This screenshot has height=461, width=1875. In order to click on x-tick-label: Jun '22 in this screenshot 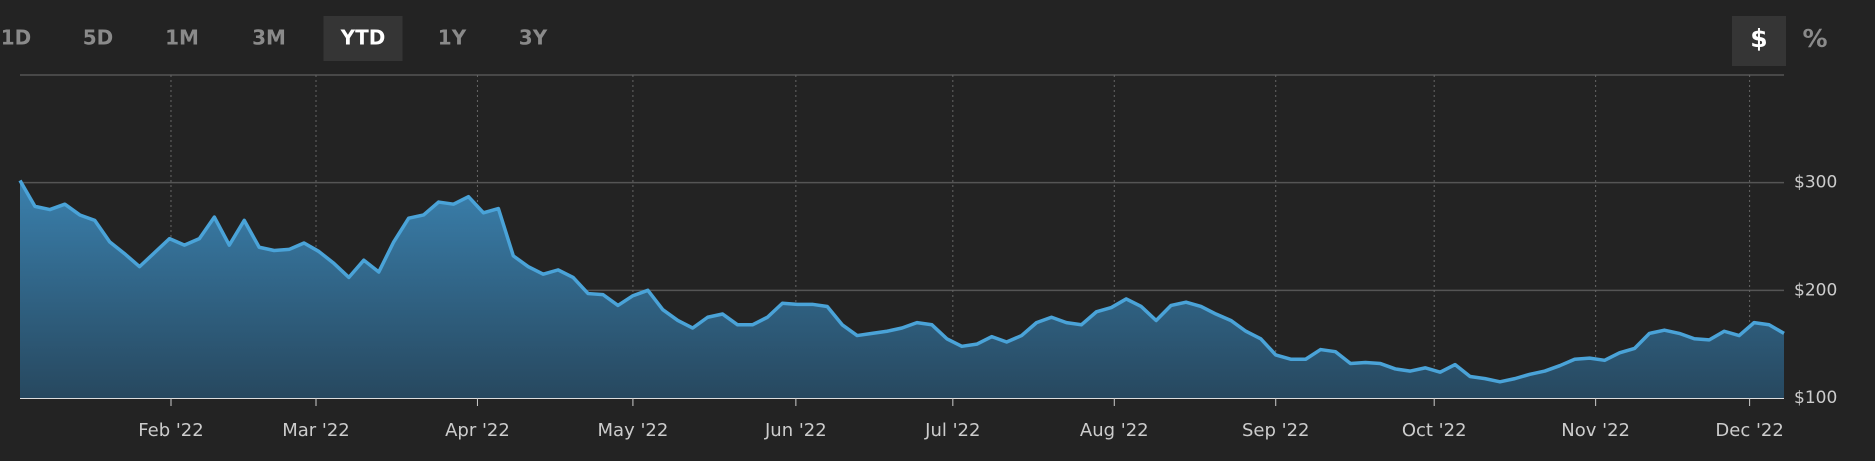, I will do `click(795, 430)`.